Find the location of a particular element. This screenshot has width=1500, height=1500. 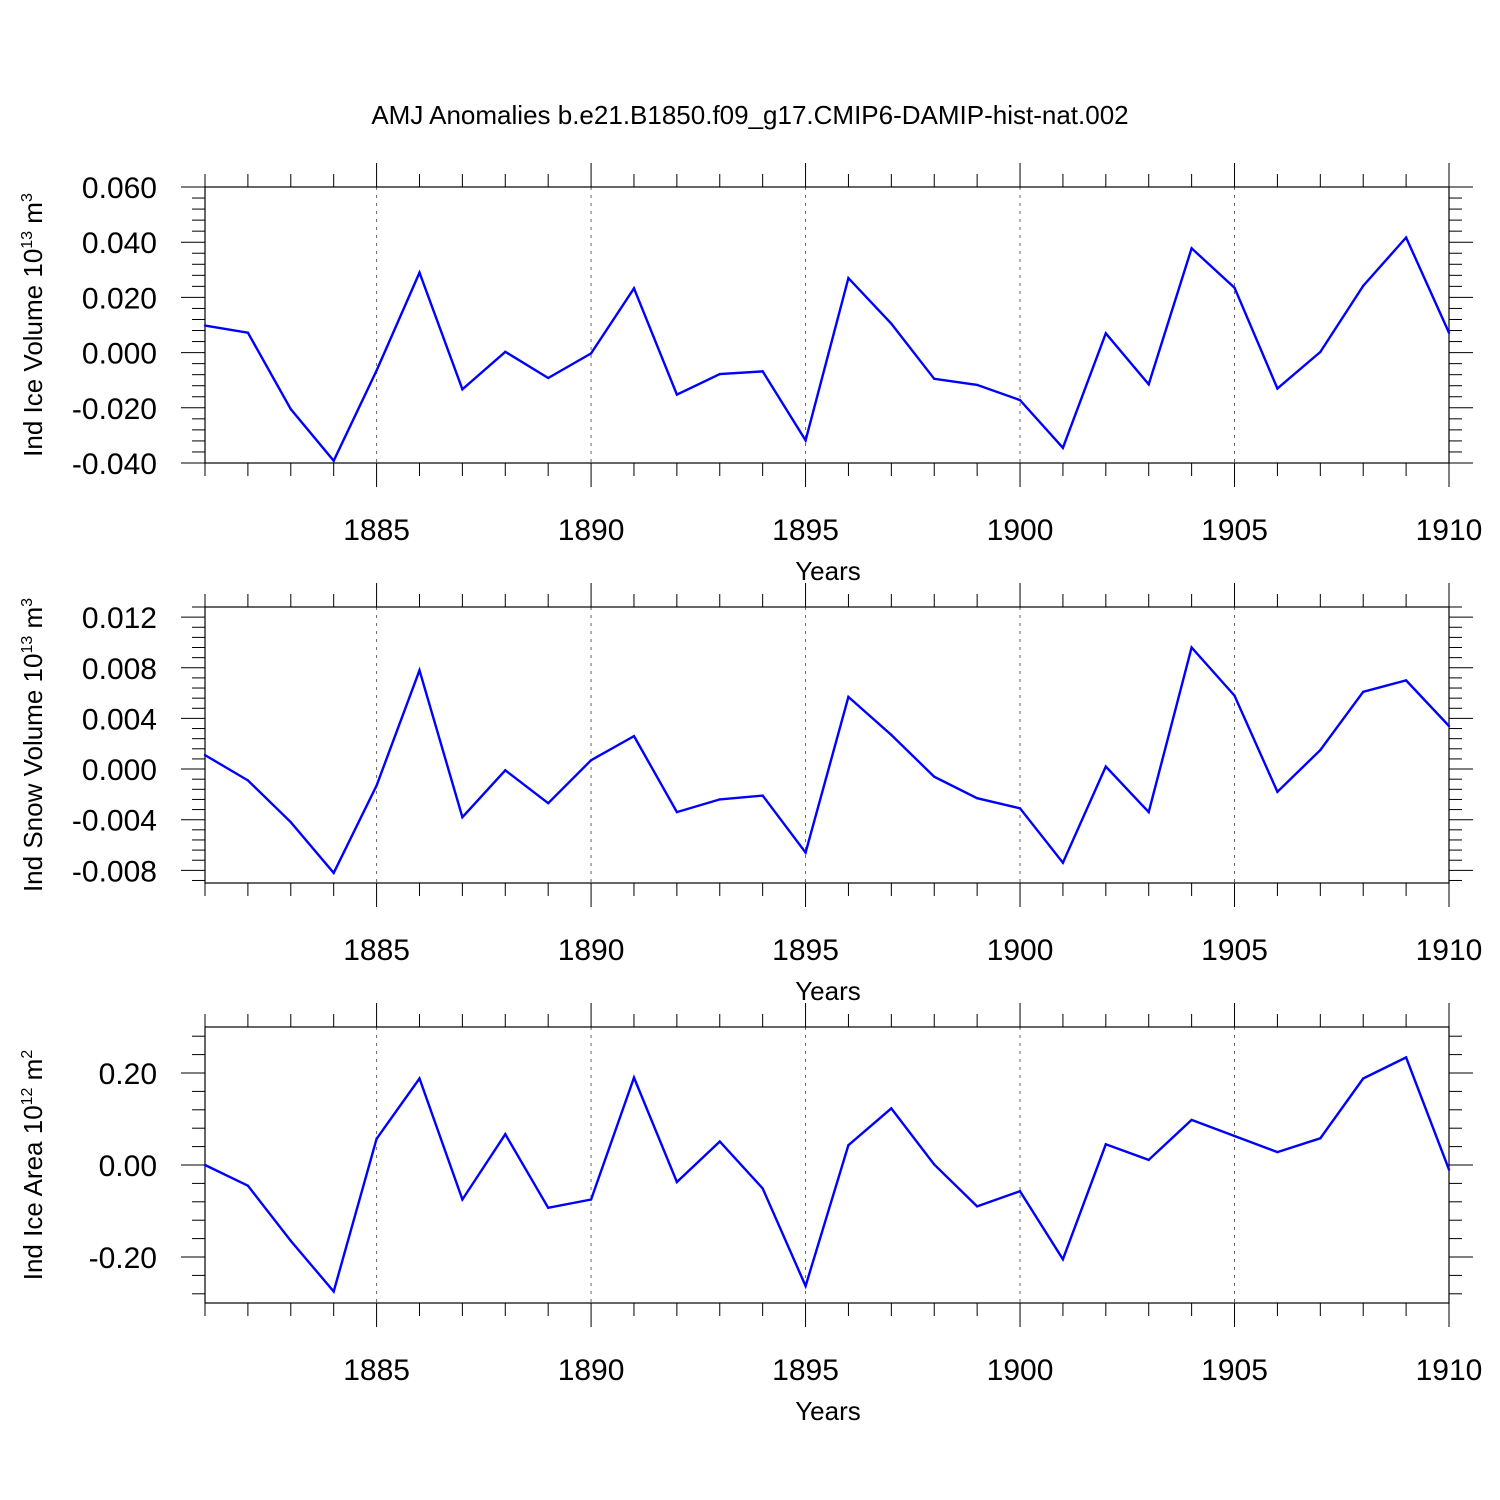

y-tick-label: 0.004 is located at coordinates (119, 719).